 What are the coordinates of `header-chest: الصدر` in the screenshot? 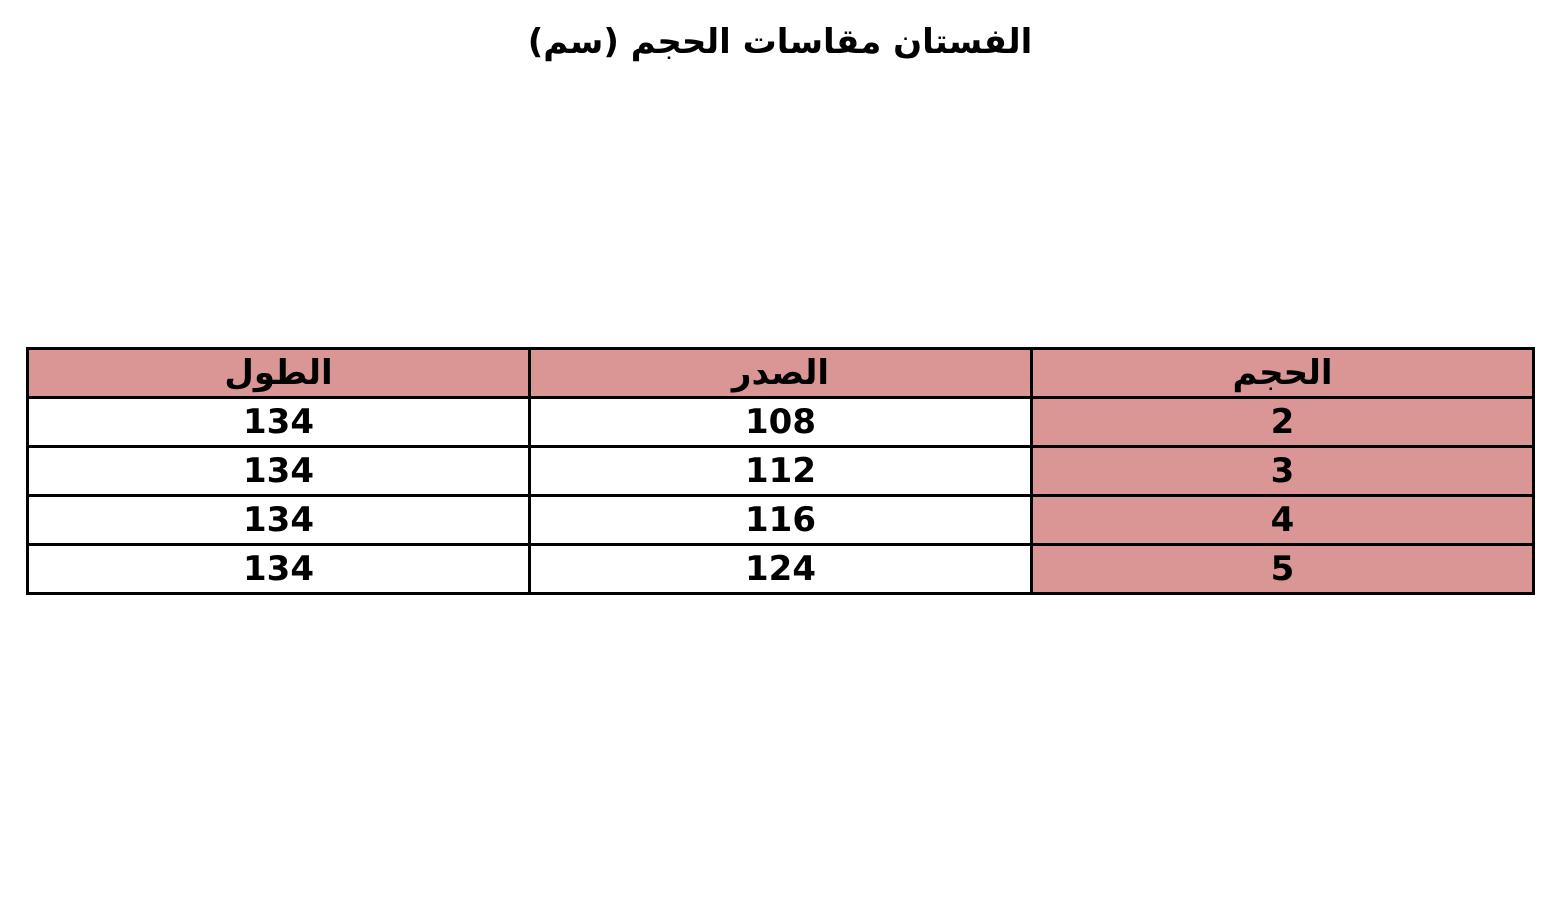 It's located at (780, 373).